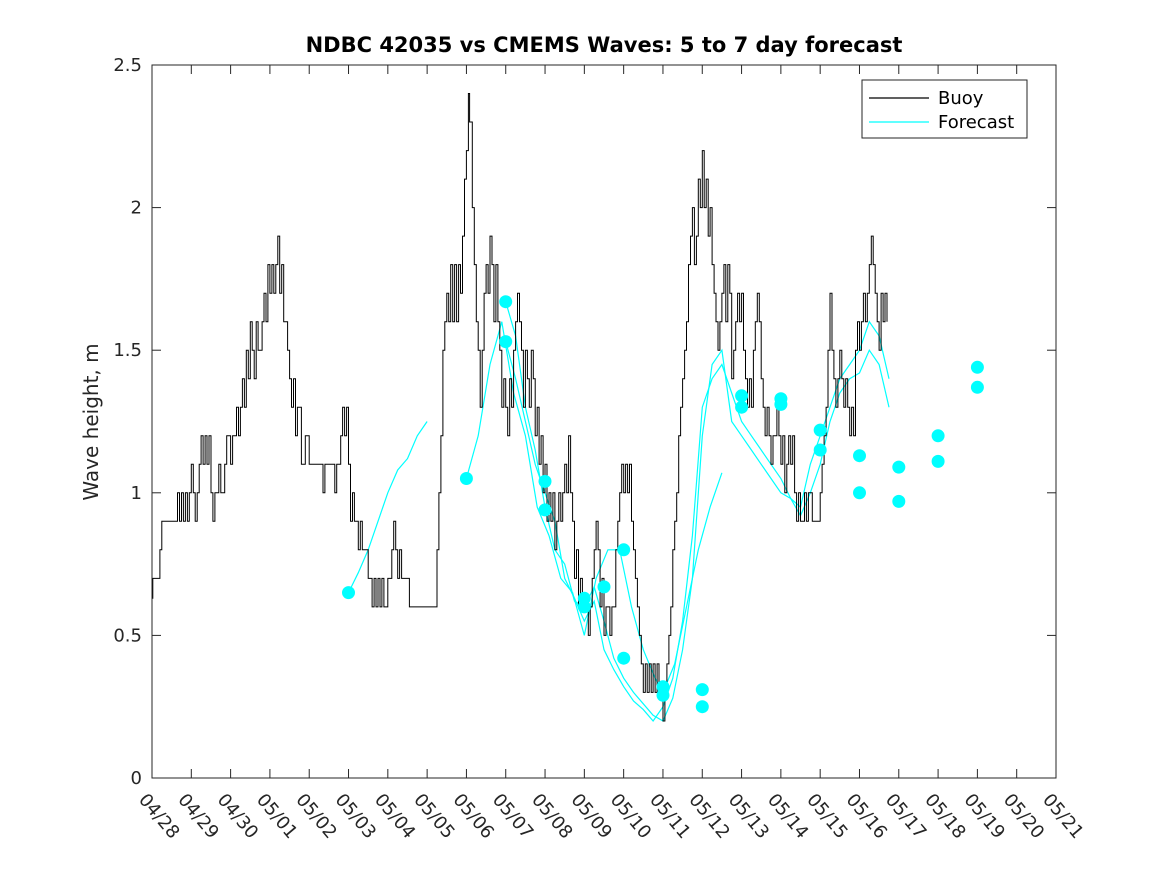 This screenshot has width=1167, height=875. Describe the element at coordinates (127, 65) in the screenshot. I see `y-tick-label: 2.5` at that location.